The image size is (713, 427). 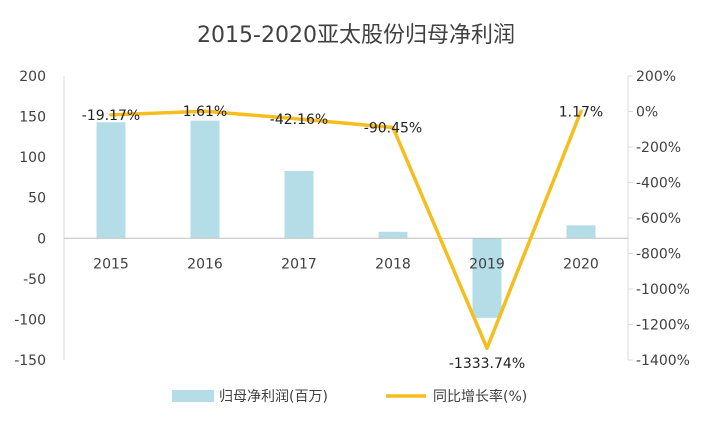 What do you see at coordinates (41, 239) in the screenshot?
I see `left-tick-label: 0` at bounding box center [41, 239].